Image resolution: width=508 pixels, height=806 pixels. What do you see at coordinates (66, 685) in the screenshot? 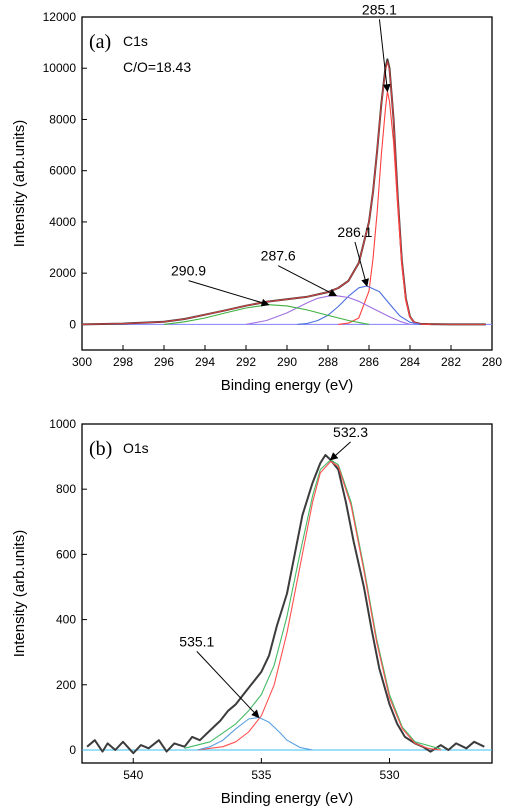
I see `y-tick-label: 200` at bounding box center [66, 685].